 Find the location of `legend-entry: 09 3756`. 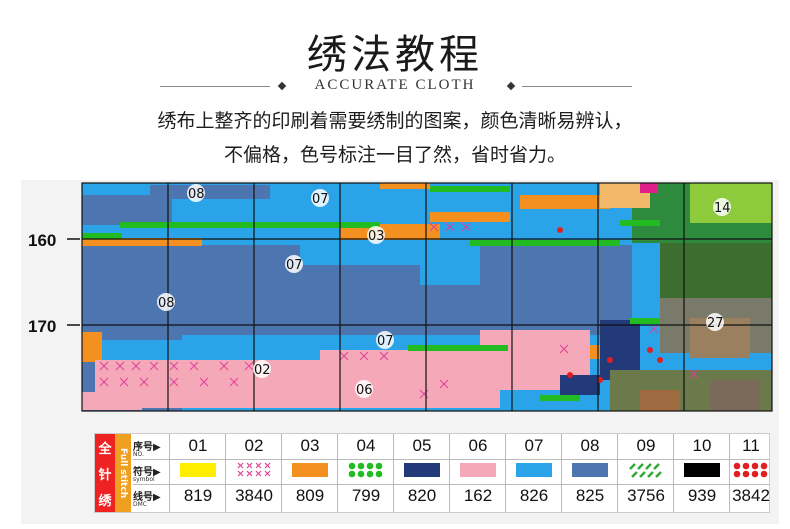

legend-entry: 09 3756 is located at coordinates (645, 473).